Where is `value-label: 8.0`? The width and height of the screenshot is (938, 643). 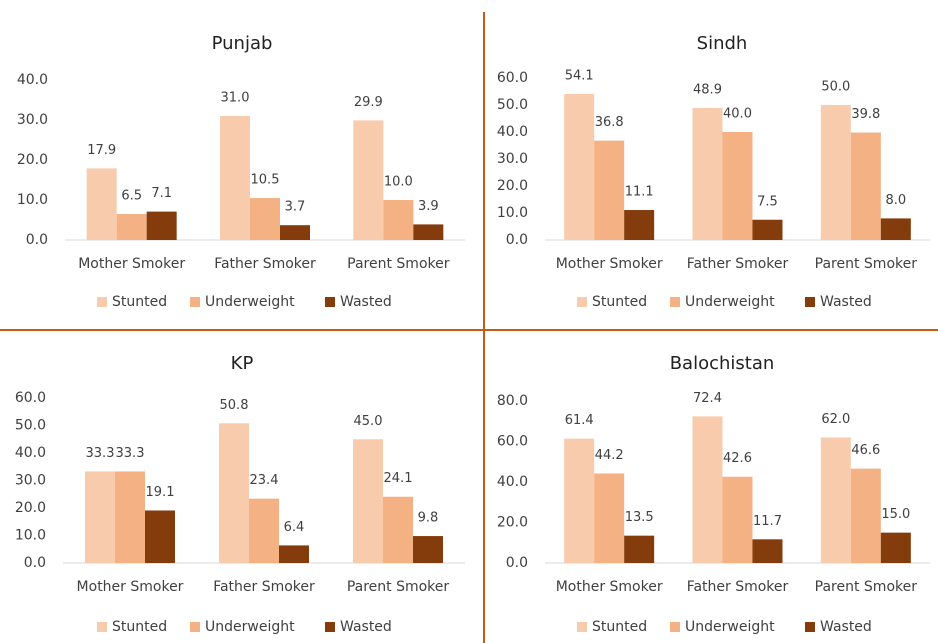 value-label: 8.0 is located at coordinates (895, 200).